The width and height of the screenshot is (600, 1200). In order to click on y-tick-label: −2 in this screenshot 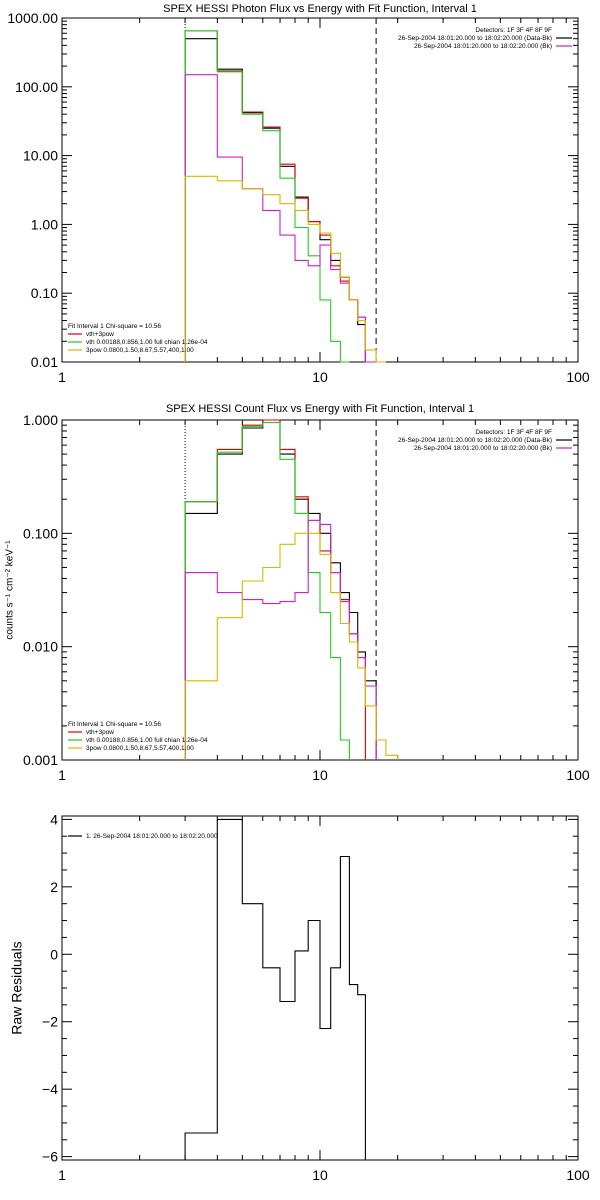, I will do `click(50, 1022)`.